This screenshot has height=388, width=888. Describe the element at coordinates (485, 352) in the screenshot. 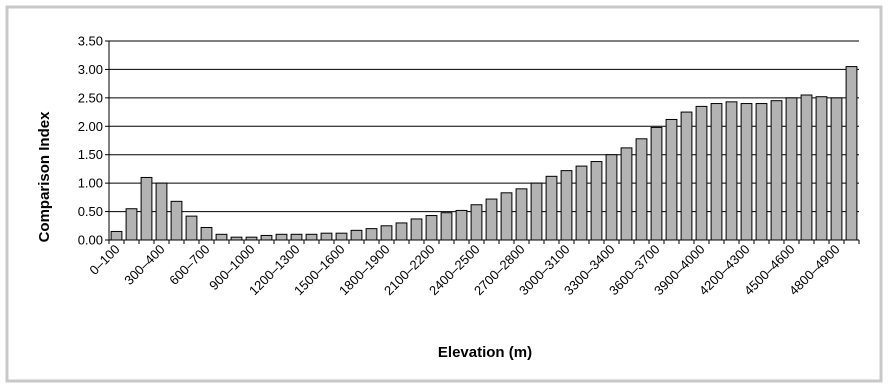

I see `x-axis-title: Elevation (m)` at that location.